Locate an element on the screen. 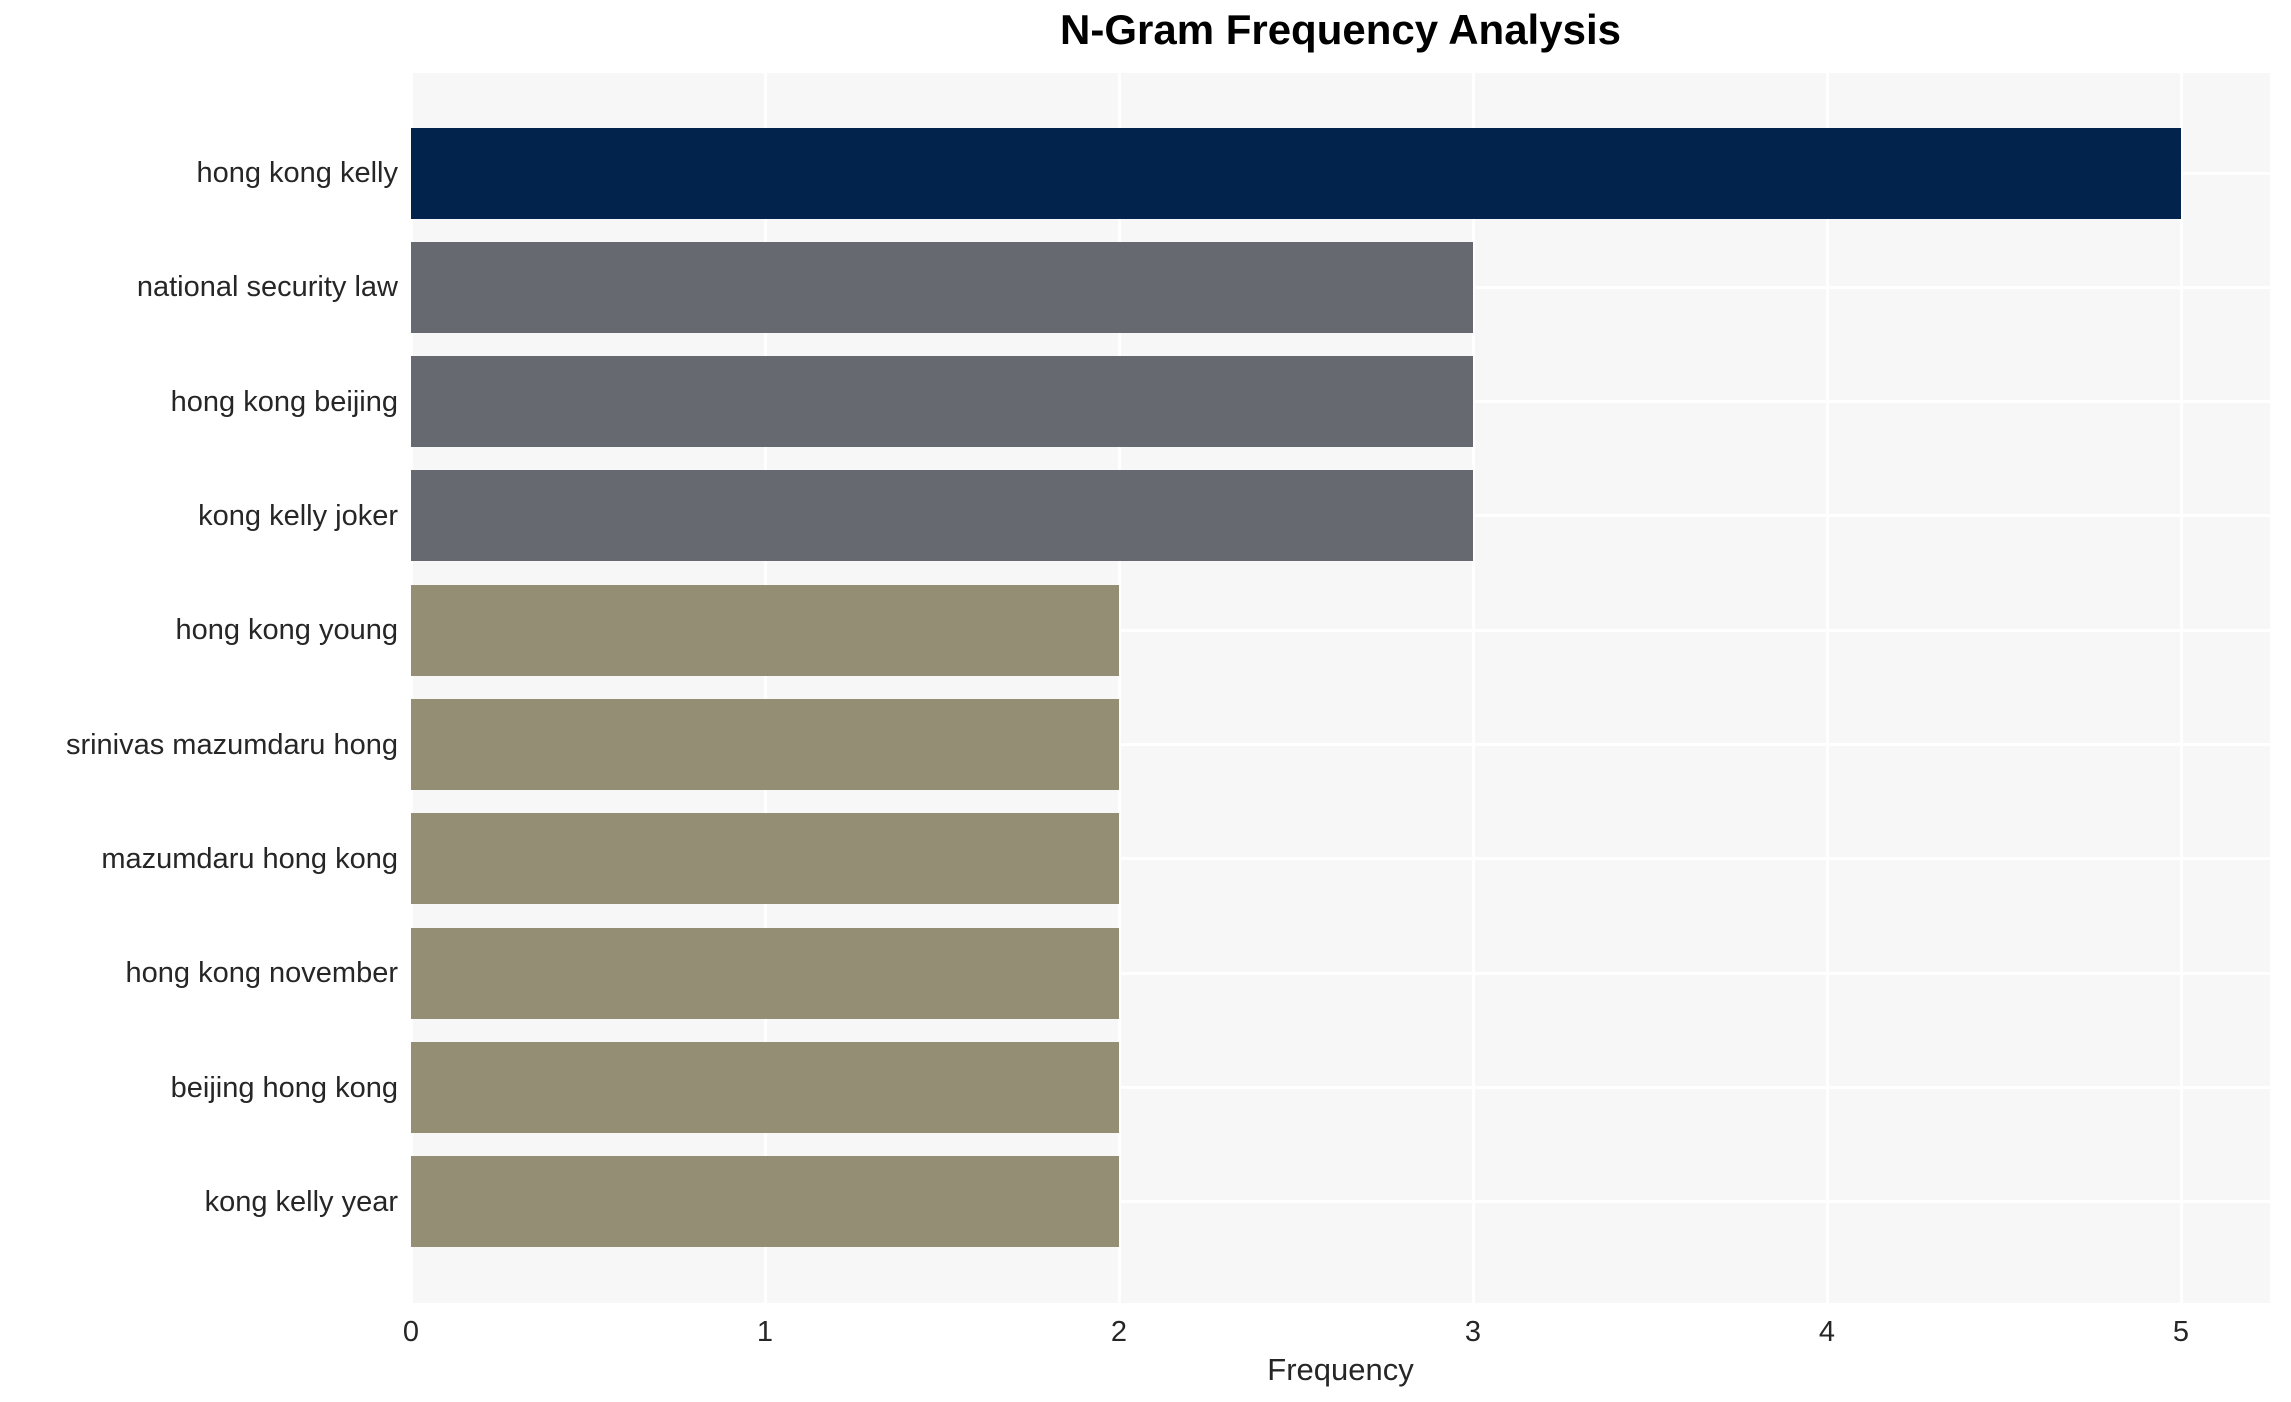 Image resolution: width=2291 pixels, height=1402 pixels. x-tick-label-5: 5 is located at coordinates (2181, 1332).